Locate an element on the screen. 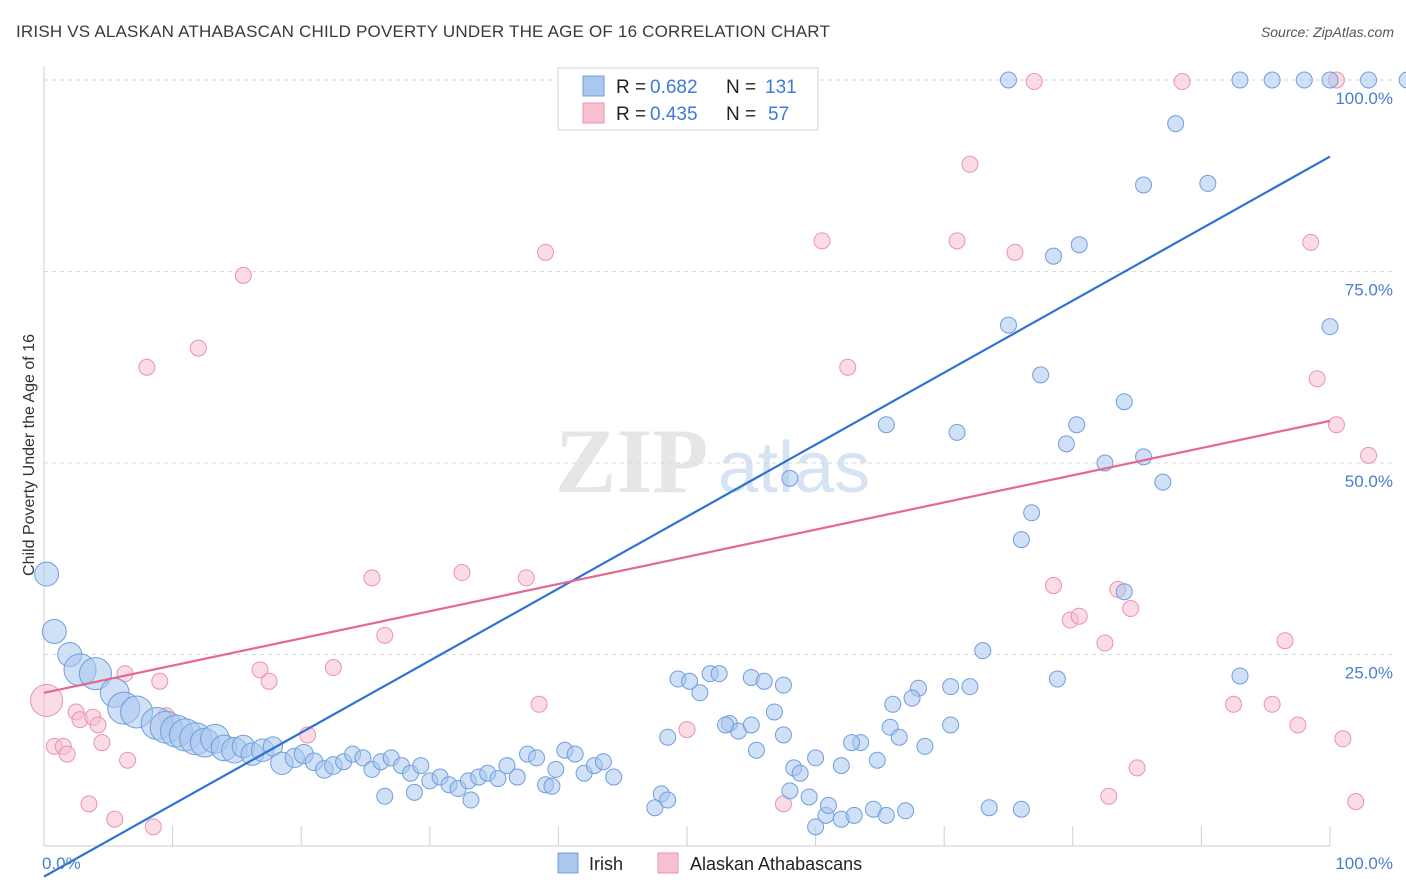 Image resolution: width=1406 pixels, height=892 pixels. x-tick-label-max: 100.0% is located at coordinates (1364, 863).